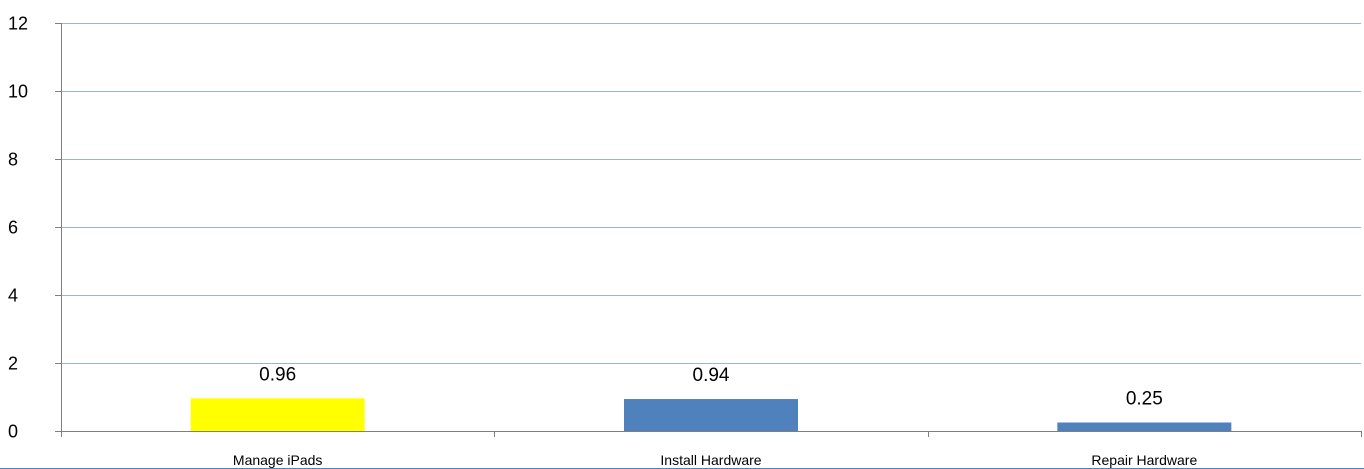 This screenshot has width=1364, height=469. Describe the element at coordinates (278, 460) in the screenshot. I see `x-category-label: Manage iPads` at that location.